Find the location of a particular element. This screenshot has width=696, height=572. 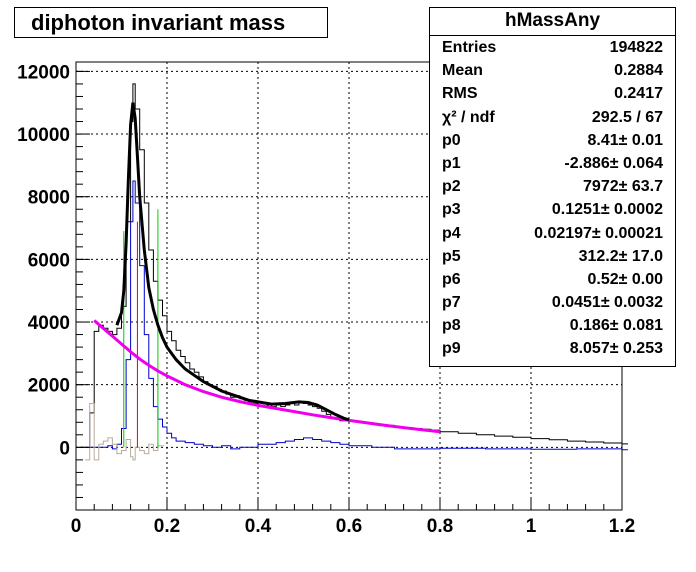

stats-key: p7 is located at coordinates (451, 303).